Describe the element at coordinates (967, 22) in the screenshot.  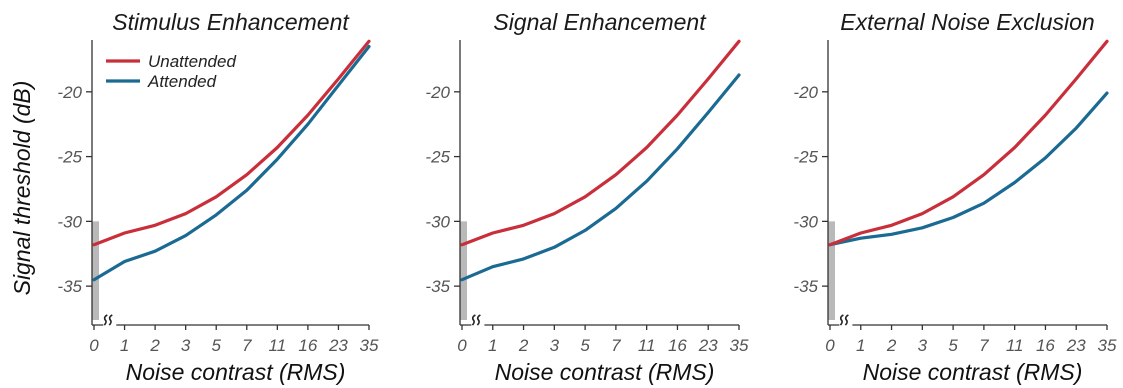
I see `panel-title: External Noise Exclusion` at that location.